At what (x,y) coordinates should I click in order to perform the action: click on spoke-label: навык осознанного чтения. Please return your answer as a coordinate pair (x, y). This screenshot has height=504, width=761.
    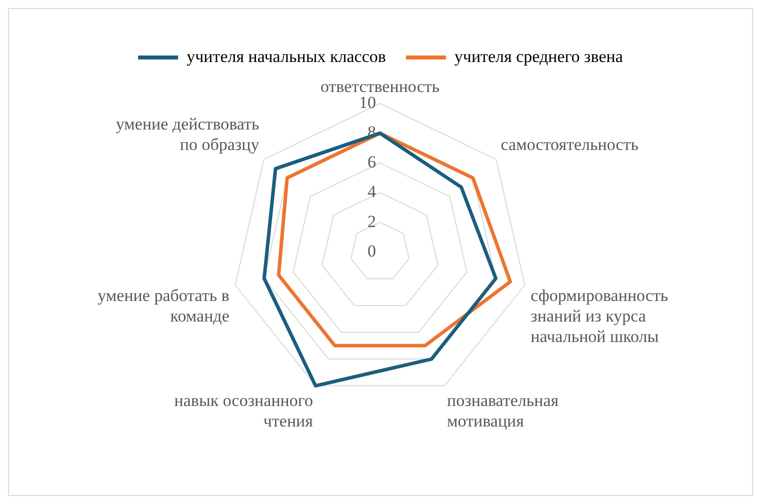
    Looking at the image, I should click on (244, 410).